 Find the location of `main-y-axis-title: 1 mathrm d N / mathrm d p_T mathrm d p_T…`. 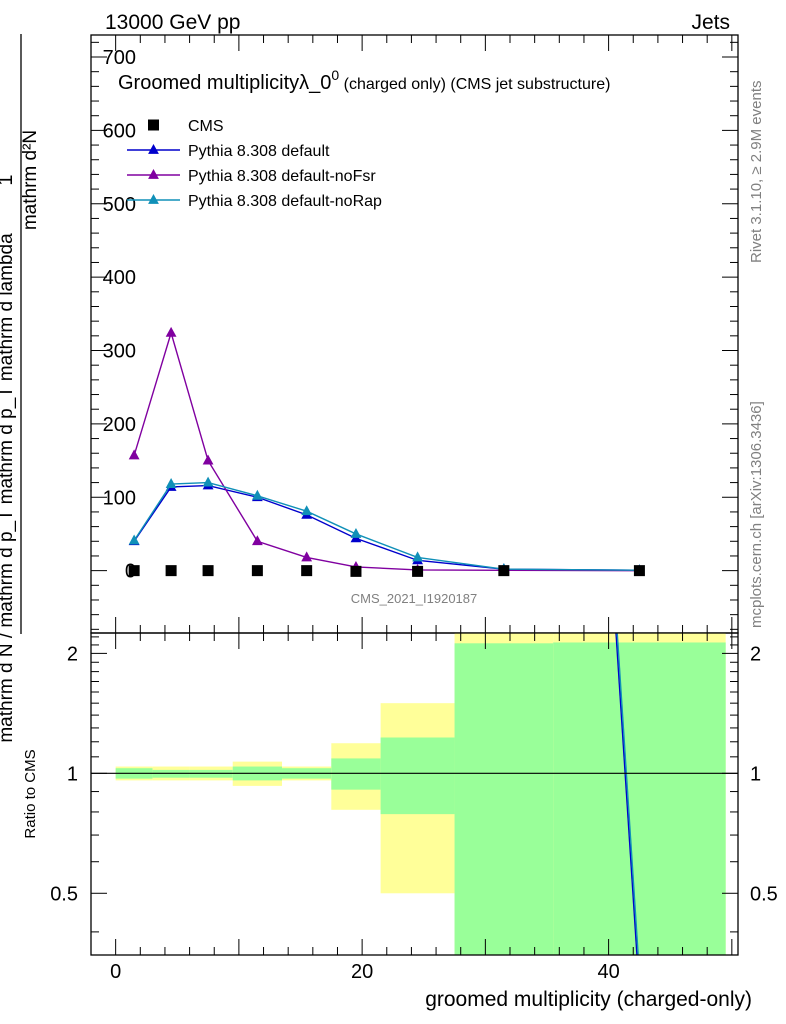

main-y-axis-title: 1 mathrm d N / mathrm d p_T mathrm d p_T… is located at coordinates (20, 388).